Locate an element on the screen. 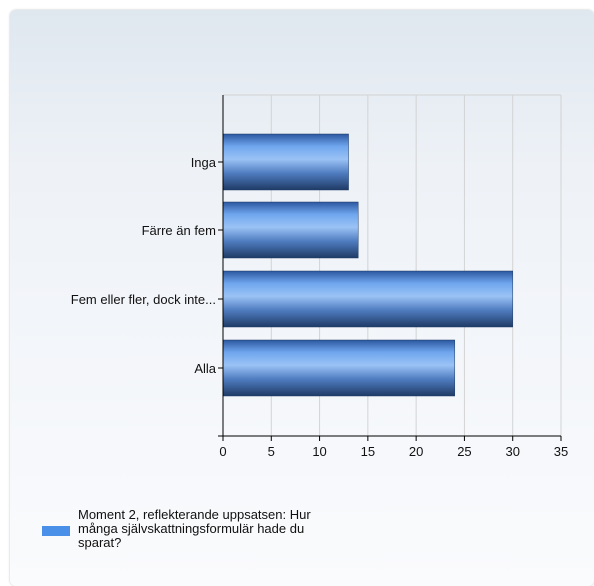 This screenshot has height=586, width=594. x-tick-label: 20 is located at coordinates (416, 451).